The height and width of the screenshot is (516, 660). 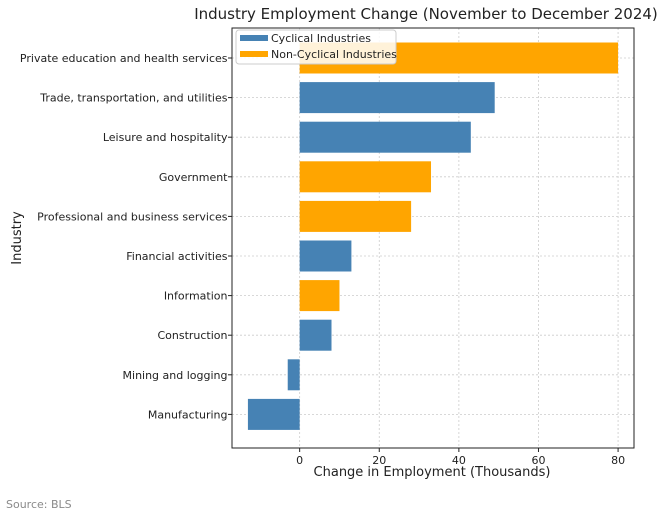 I want to click on x-tick-labels: 0 20 40 60 80, so click(x=460, y=457).